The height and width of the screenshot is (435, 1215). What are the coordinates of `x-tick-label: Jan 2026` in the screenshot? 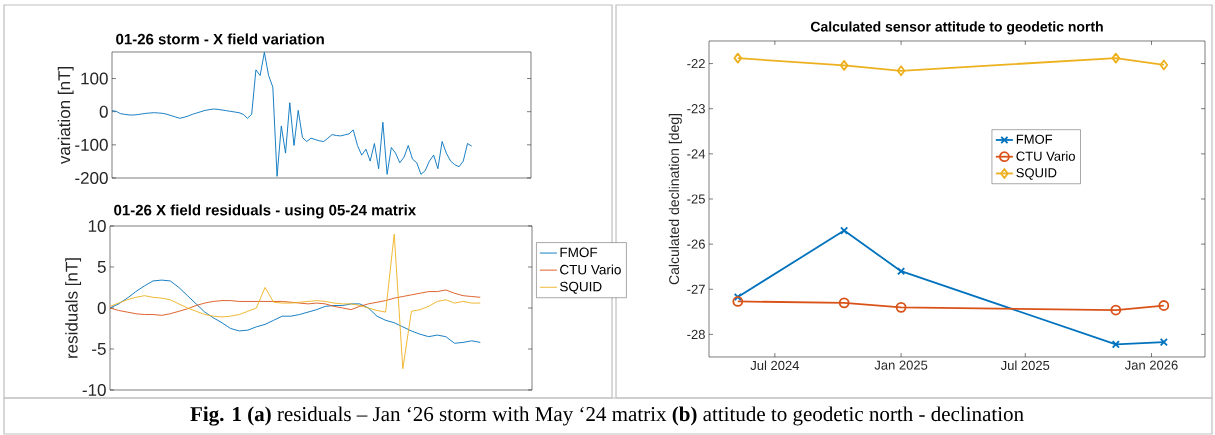 It's located at (1151, 365).